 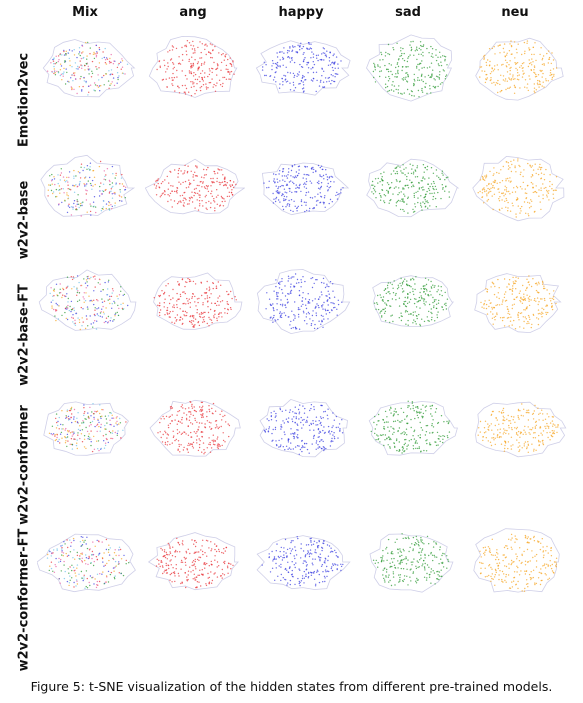 I want to click on row-label-w2v2-conformer: w2v2-conformer, so click(x=24, y=465).